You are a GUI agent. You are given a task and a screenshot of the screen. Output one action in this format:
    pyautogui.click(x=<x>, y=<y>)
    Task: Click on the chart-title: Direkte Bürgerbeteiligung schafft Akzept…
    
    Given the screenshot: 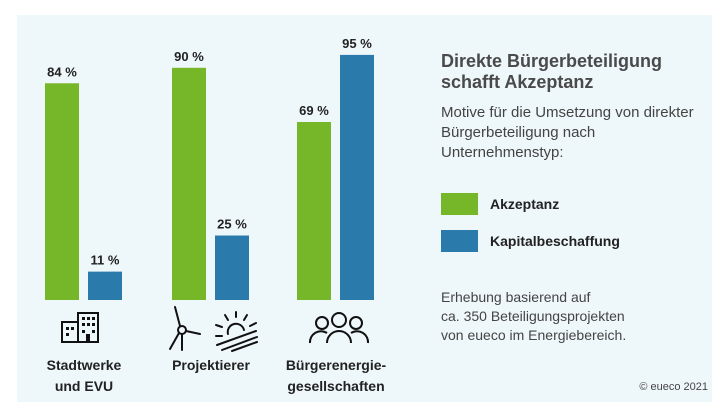 What is the action you would take?
    pyautogui.click(x=561, y=72)
    